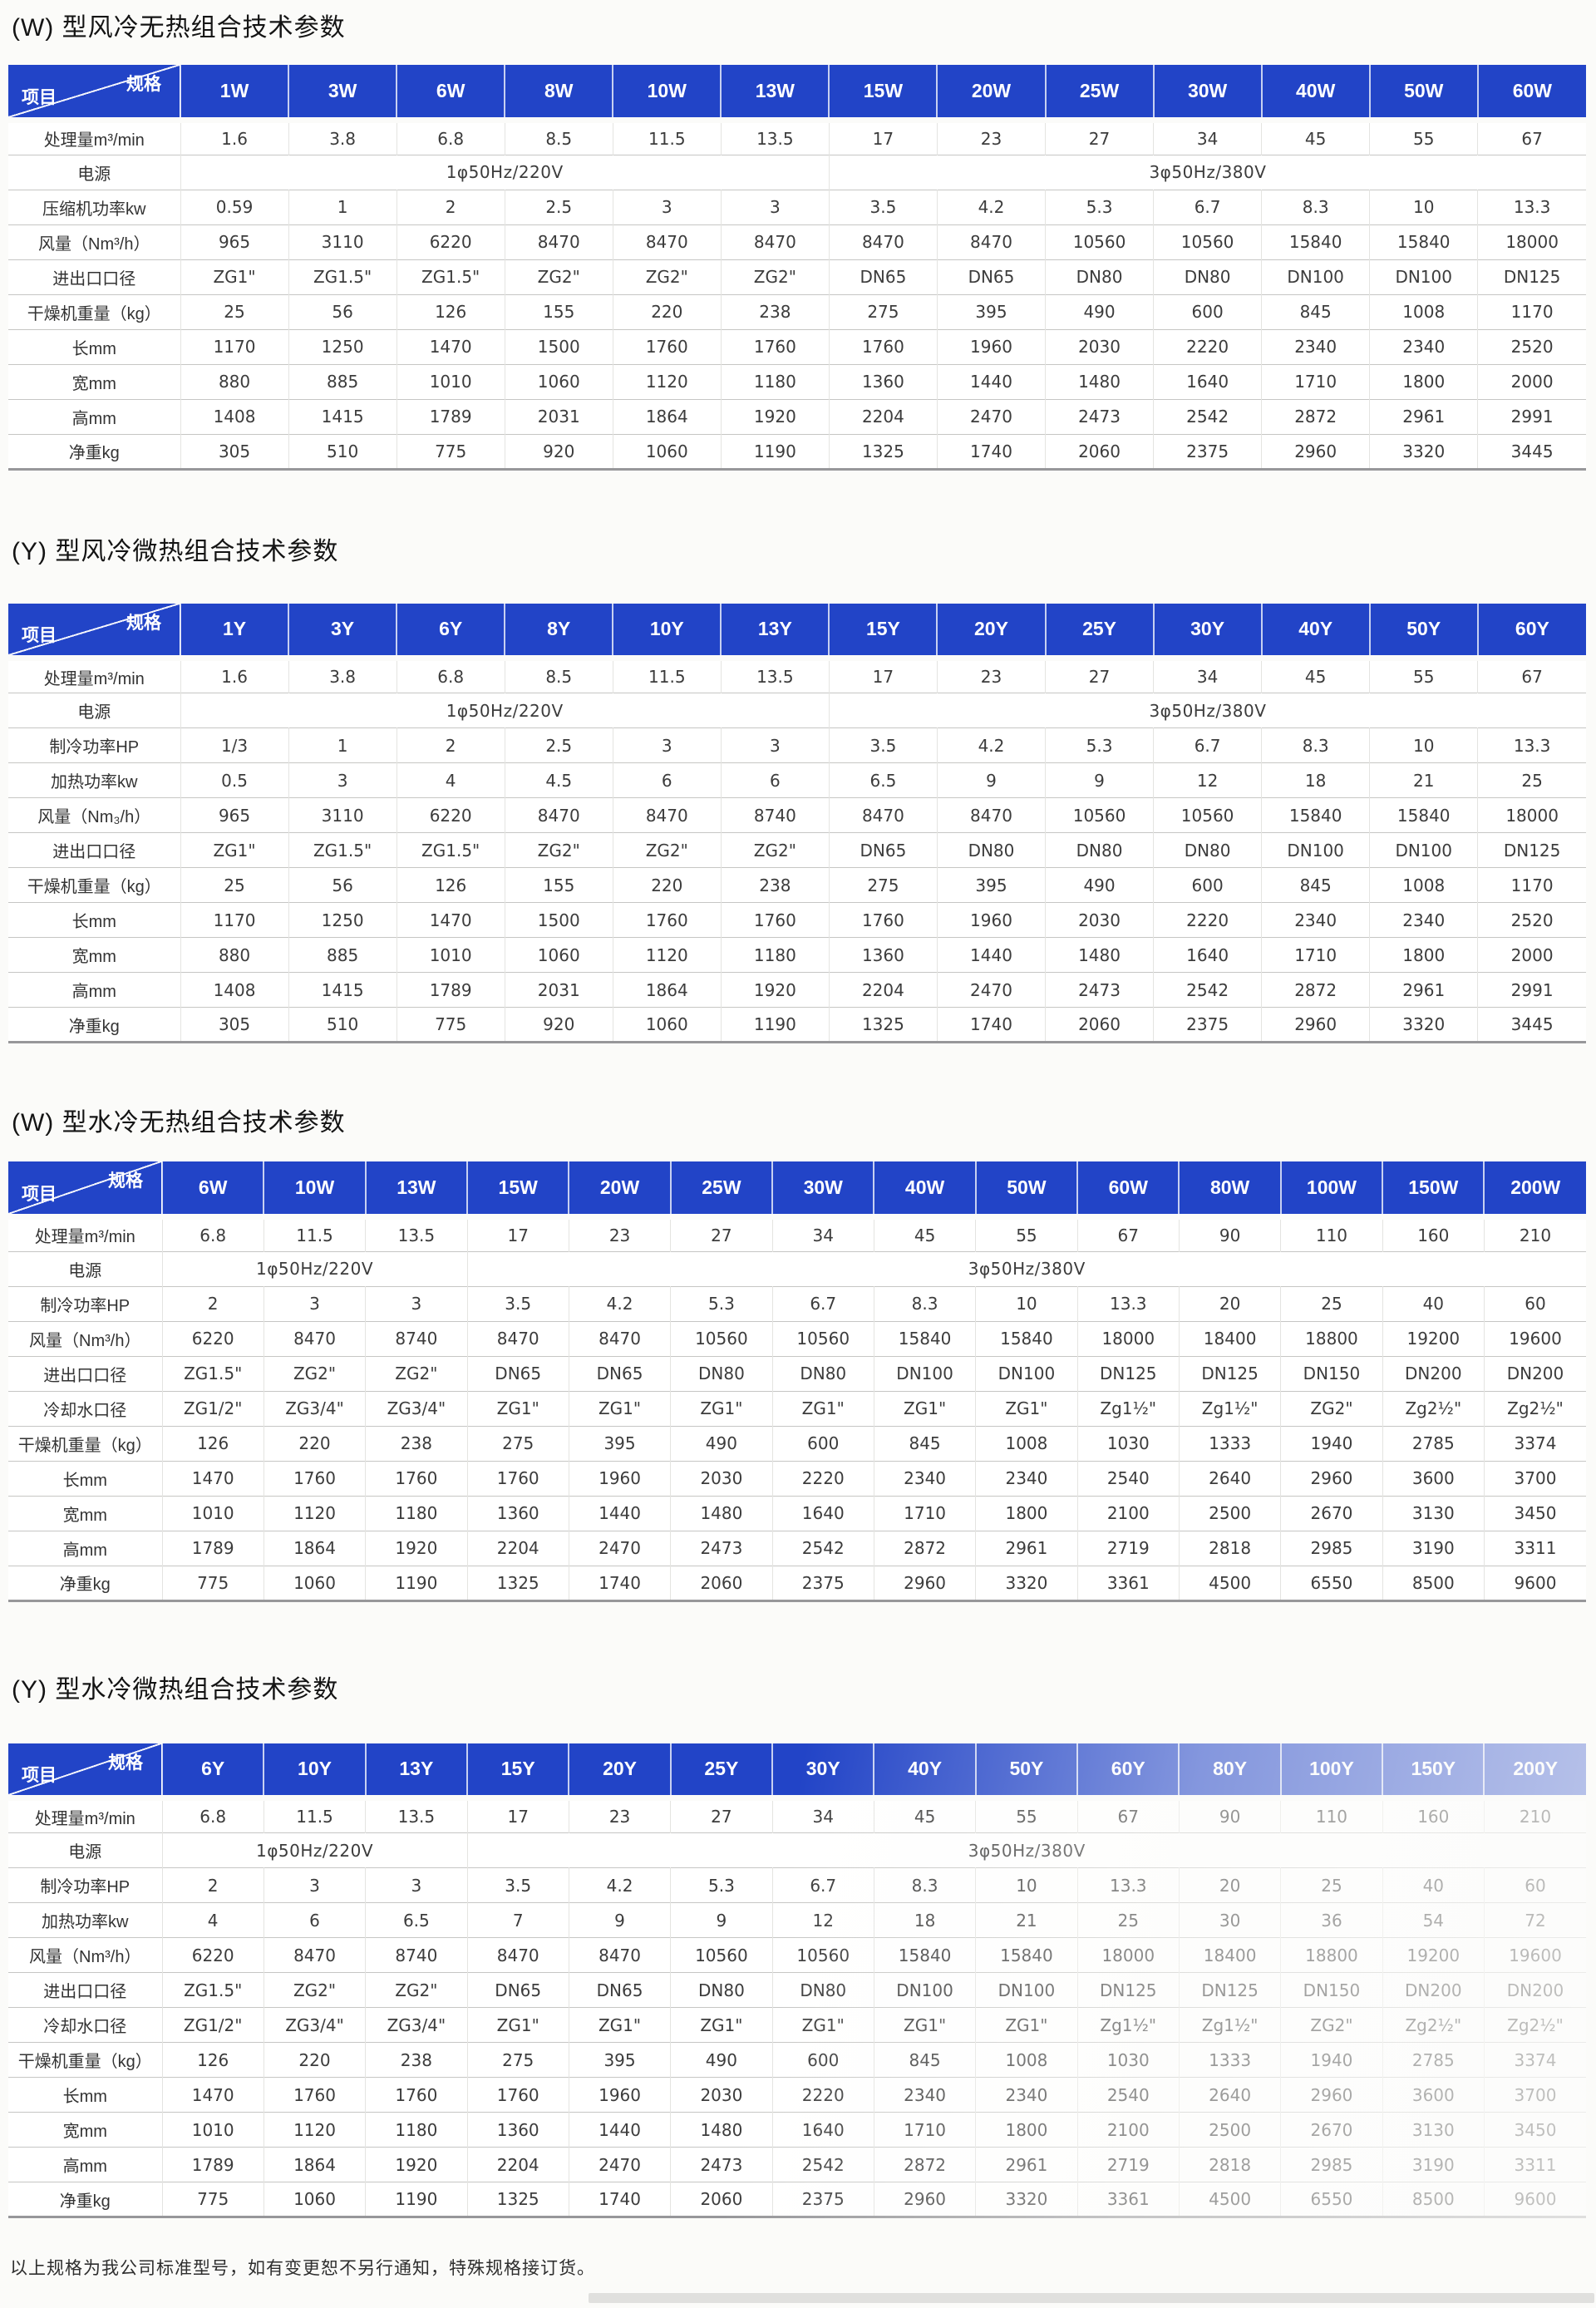  What do you see at coordinates (517, 1816) in the screenshot?
I see `value-cell: 17` at bounding box center [517, 1816].